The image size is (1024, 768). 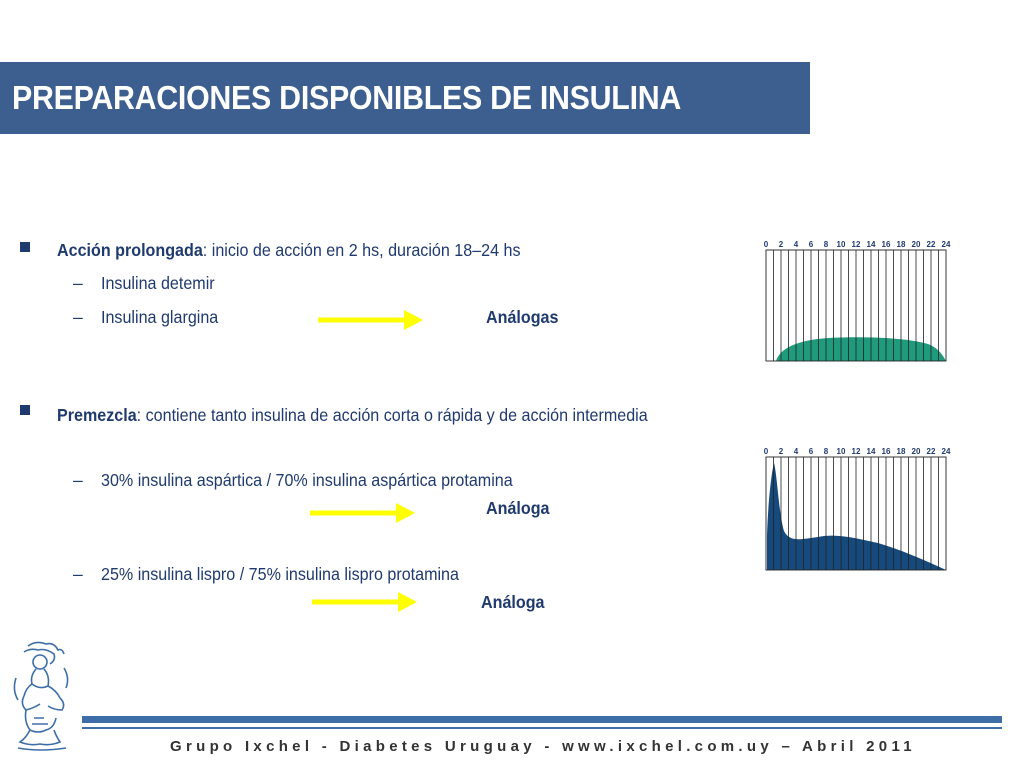 I want to click on tag-analoga-2: Análoga, so click(x=513, y=602).